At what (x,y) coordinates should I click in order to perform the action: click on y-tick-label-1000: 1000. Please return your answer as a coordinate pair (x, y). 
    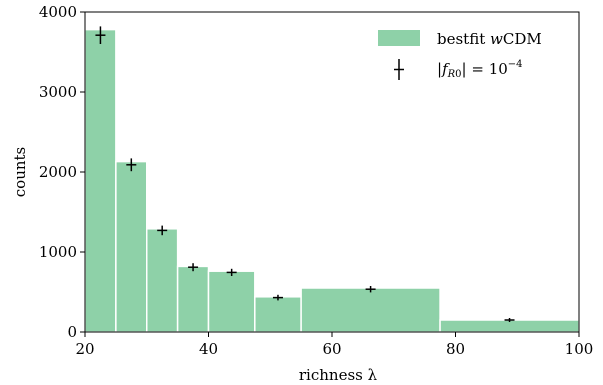
    Looking at the image, I should click on (58, 252).